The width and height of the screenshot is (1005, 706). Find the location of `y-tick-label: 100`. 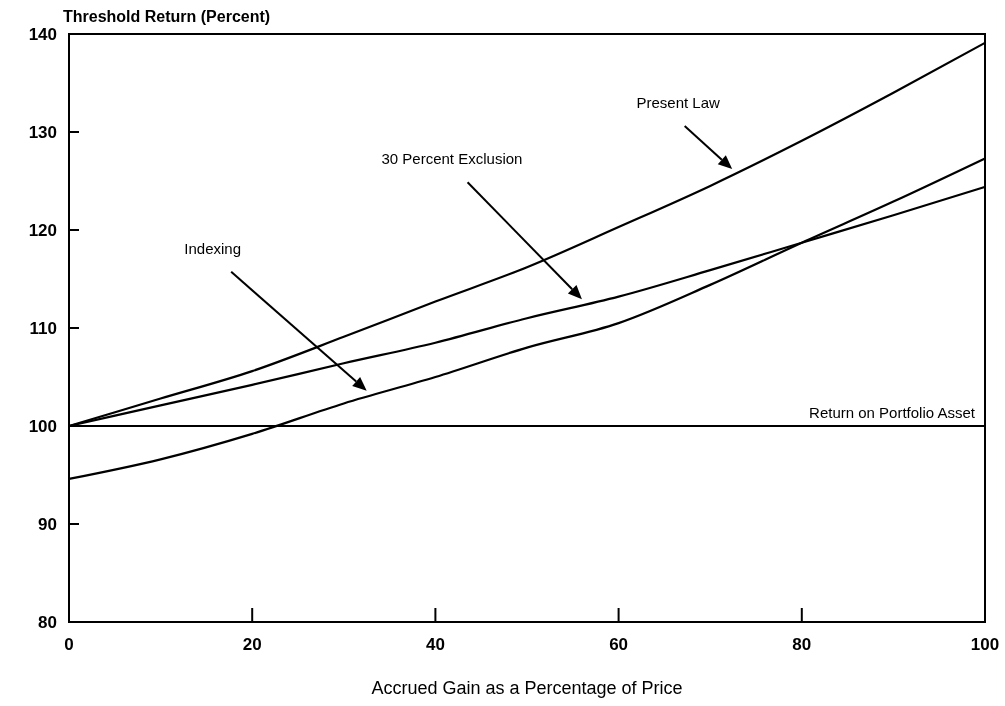

y-tick-label: 100 is located at coordinates (42, 426).